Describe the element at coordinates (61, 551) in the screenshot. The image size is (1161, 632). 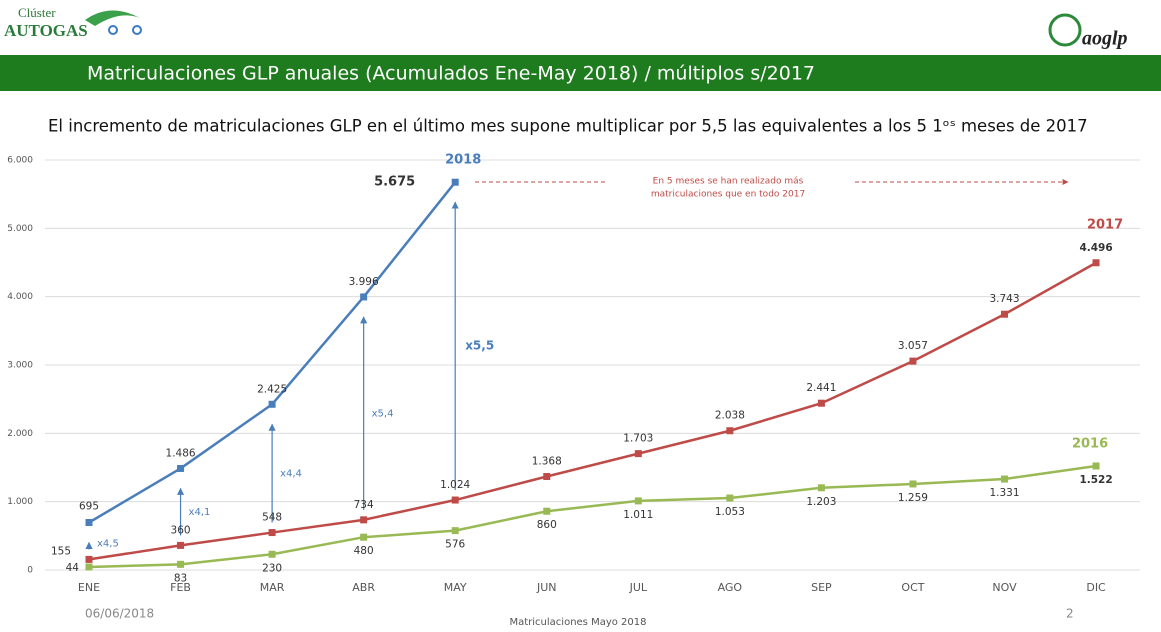
I see `value-label: 155` at that location.